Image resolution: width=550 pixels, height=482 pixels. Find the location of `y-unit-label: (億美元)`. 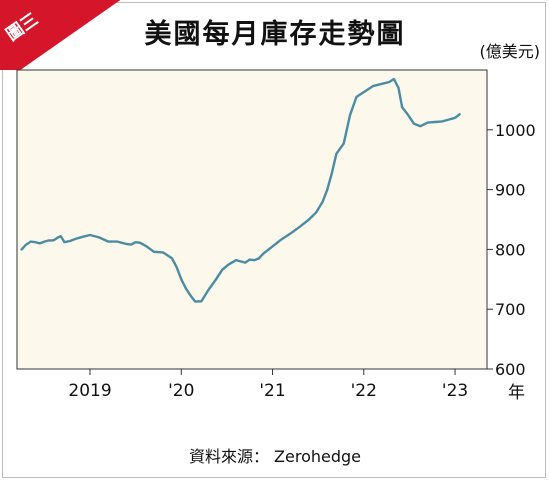

y-unit-label: (億美元) is located at coordinates (510, 51).